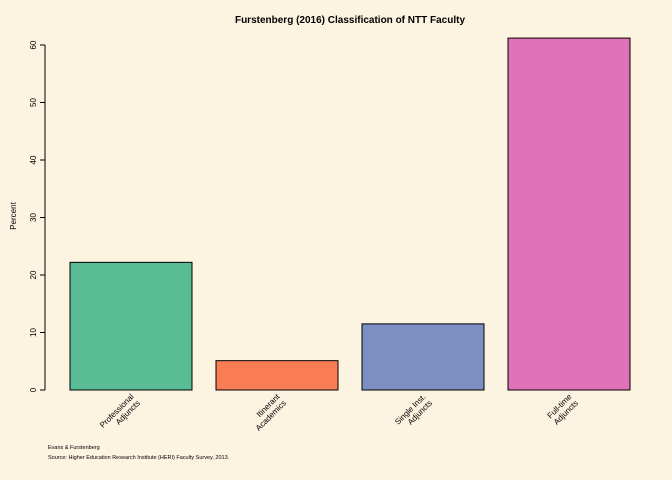 The height and width of the screenshot is (480, 672). I want to click on y-tick-label: 40, so click(33, 159).